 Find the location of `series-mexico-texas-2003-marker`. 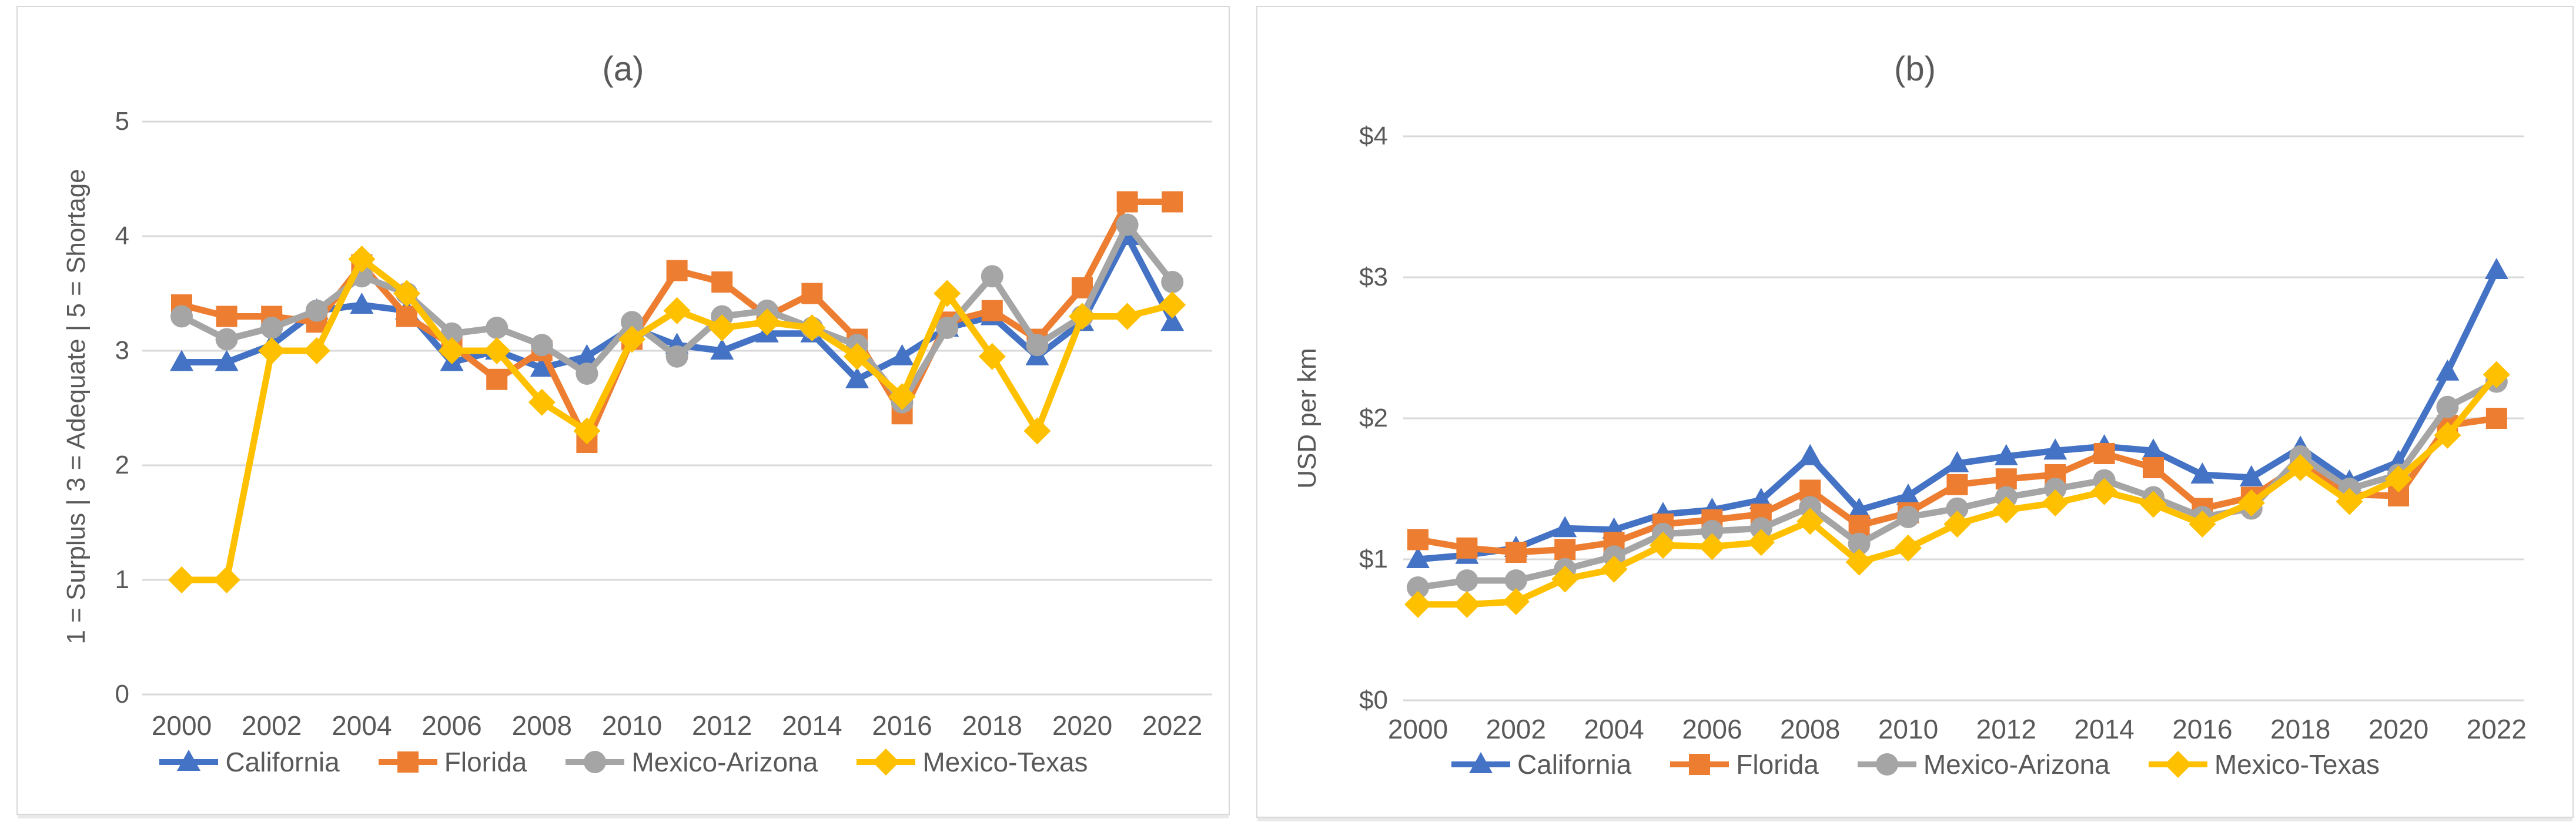

series-mexico-texas-2003-marker is located at coordinates (1565, 579).